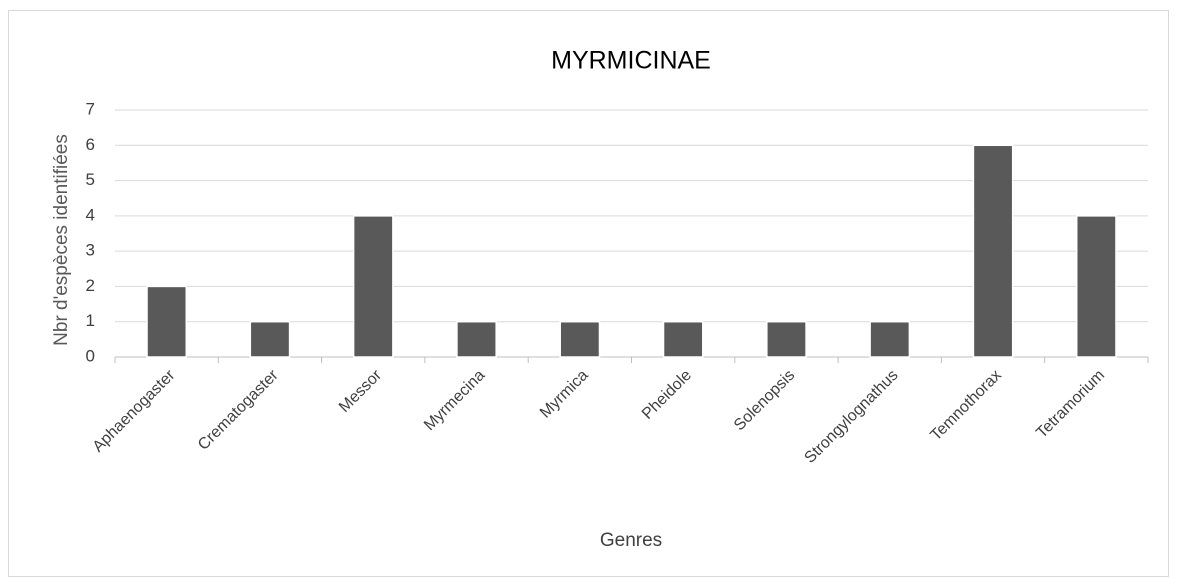  Describe the element at coordinates (61, 240) in the screenshot. I see `y-axis-label: Nbr d'espèces identifiées` at that location.